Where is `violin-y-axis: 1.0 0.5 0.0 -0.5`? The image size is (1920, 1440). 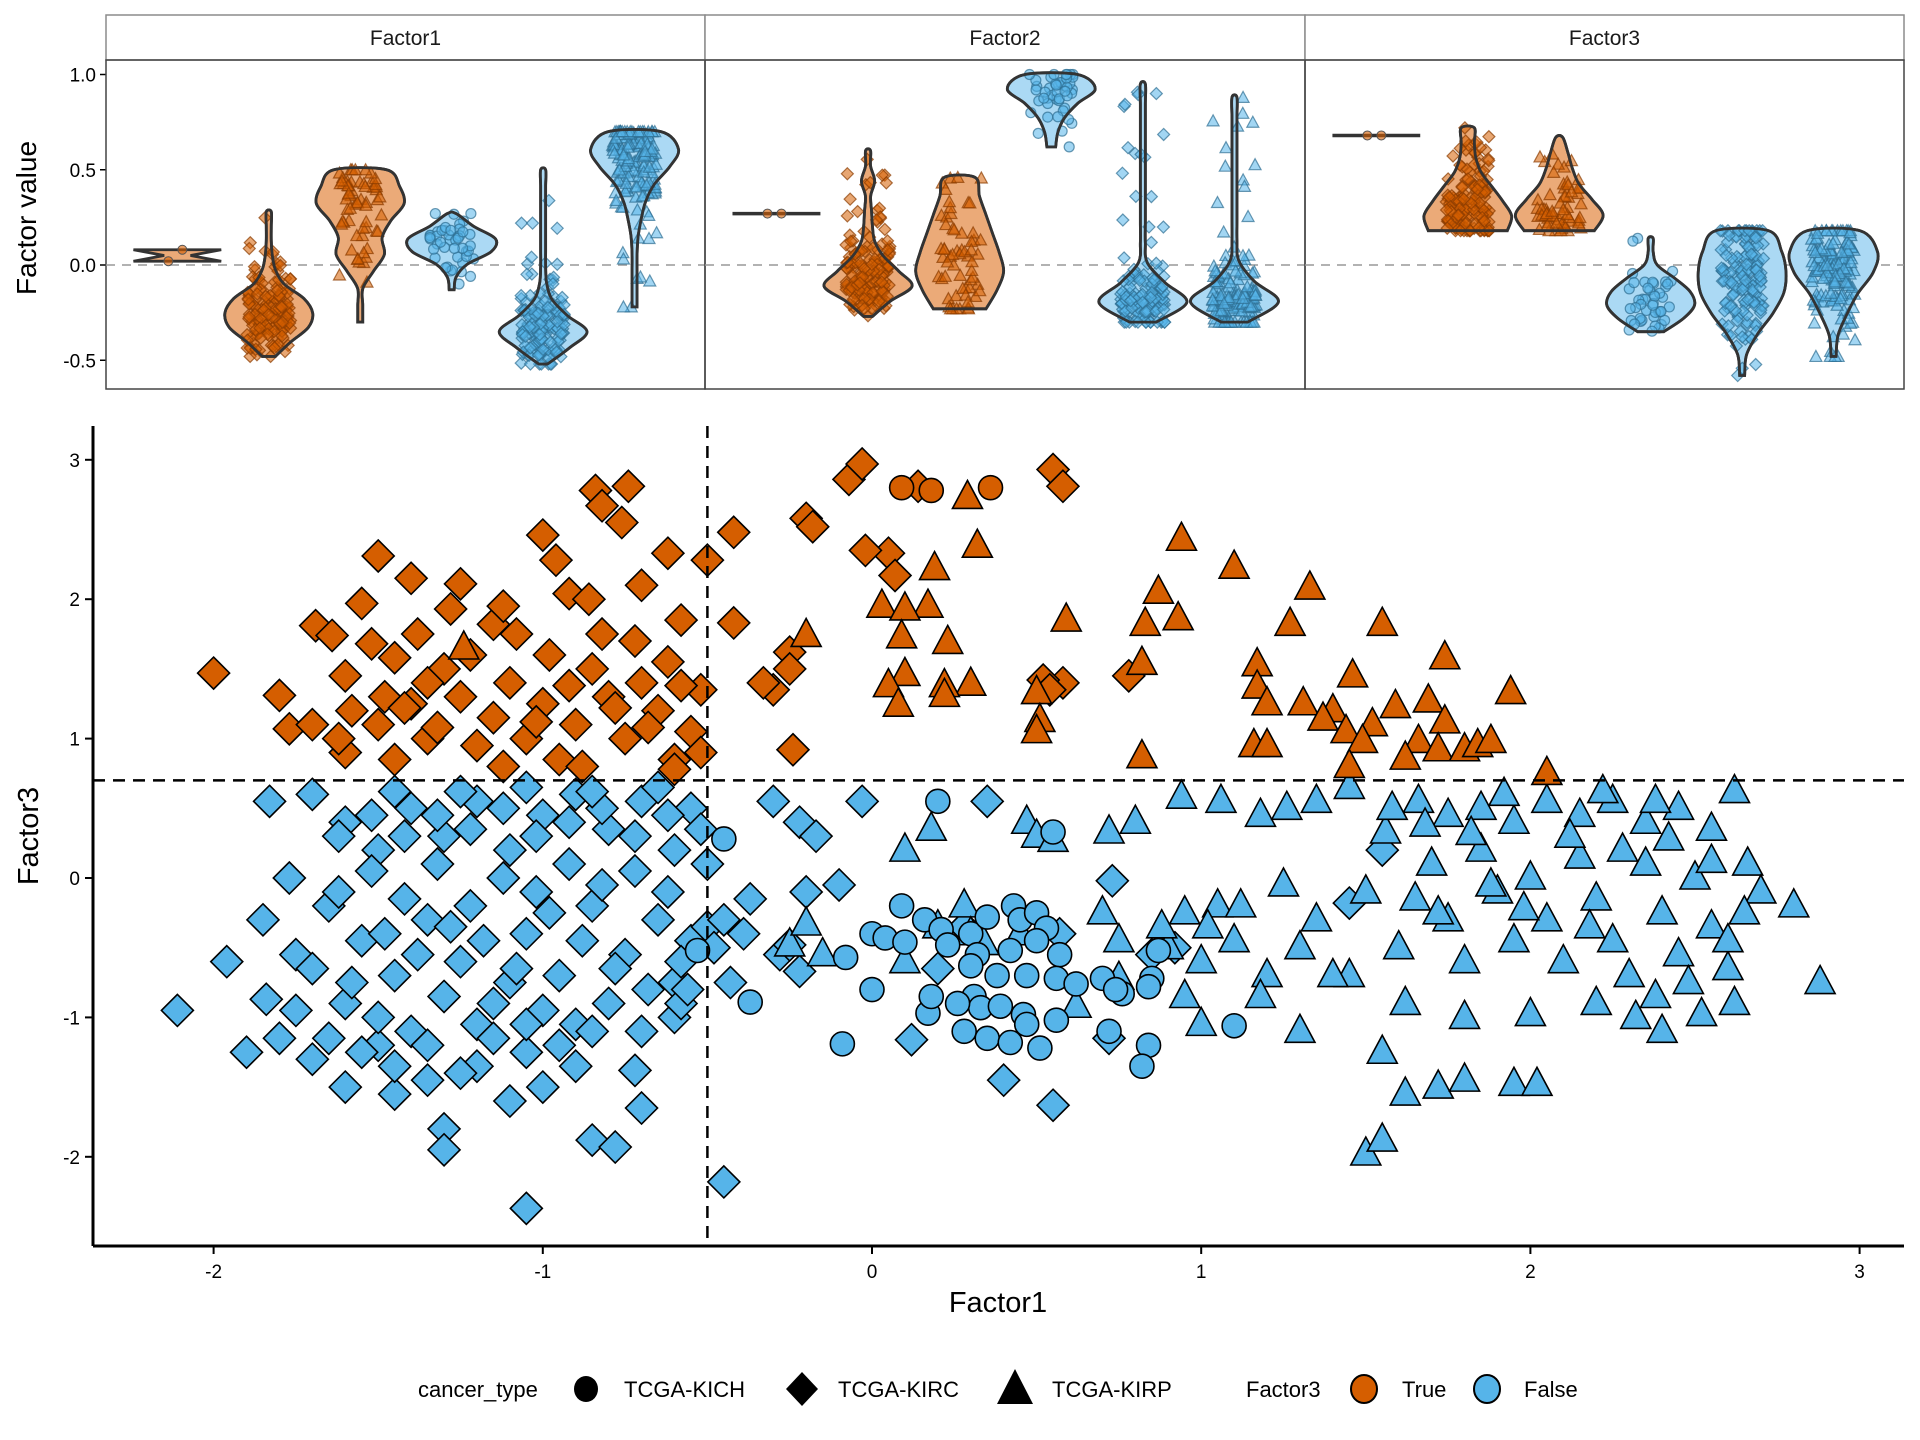 violin-y-axis: 1.0 0.5 0.0 -0.5 is located at coordinates (84, 219).